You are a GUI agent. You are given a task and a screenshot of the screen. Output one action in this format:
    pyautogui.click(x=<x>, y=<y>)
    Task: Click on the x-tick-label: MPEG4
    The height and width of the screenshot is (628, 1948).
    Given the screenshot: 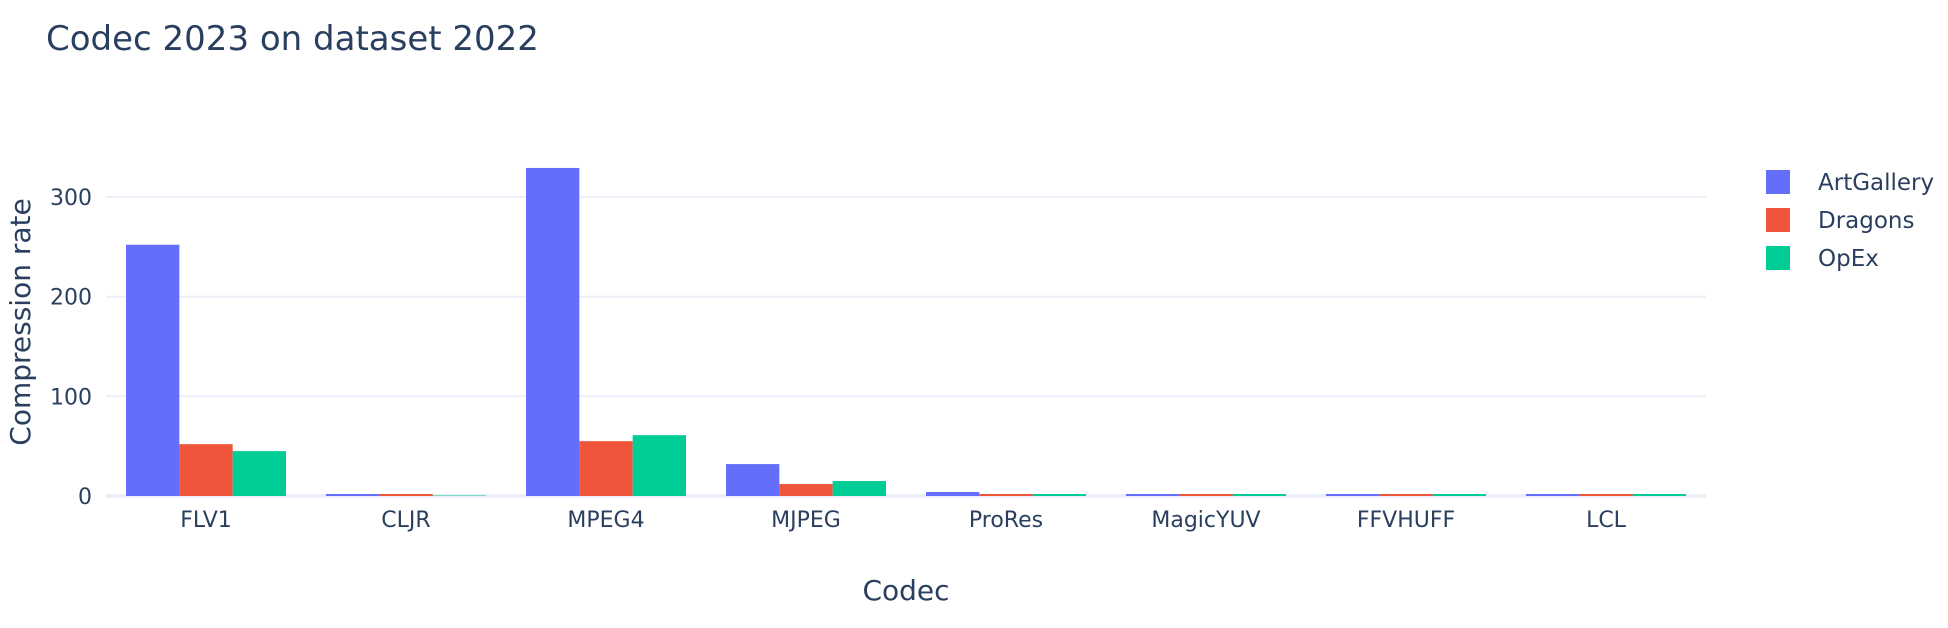 What is the action you would take?
    pyautogui.click(x=605, y=520)
    